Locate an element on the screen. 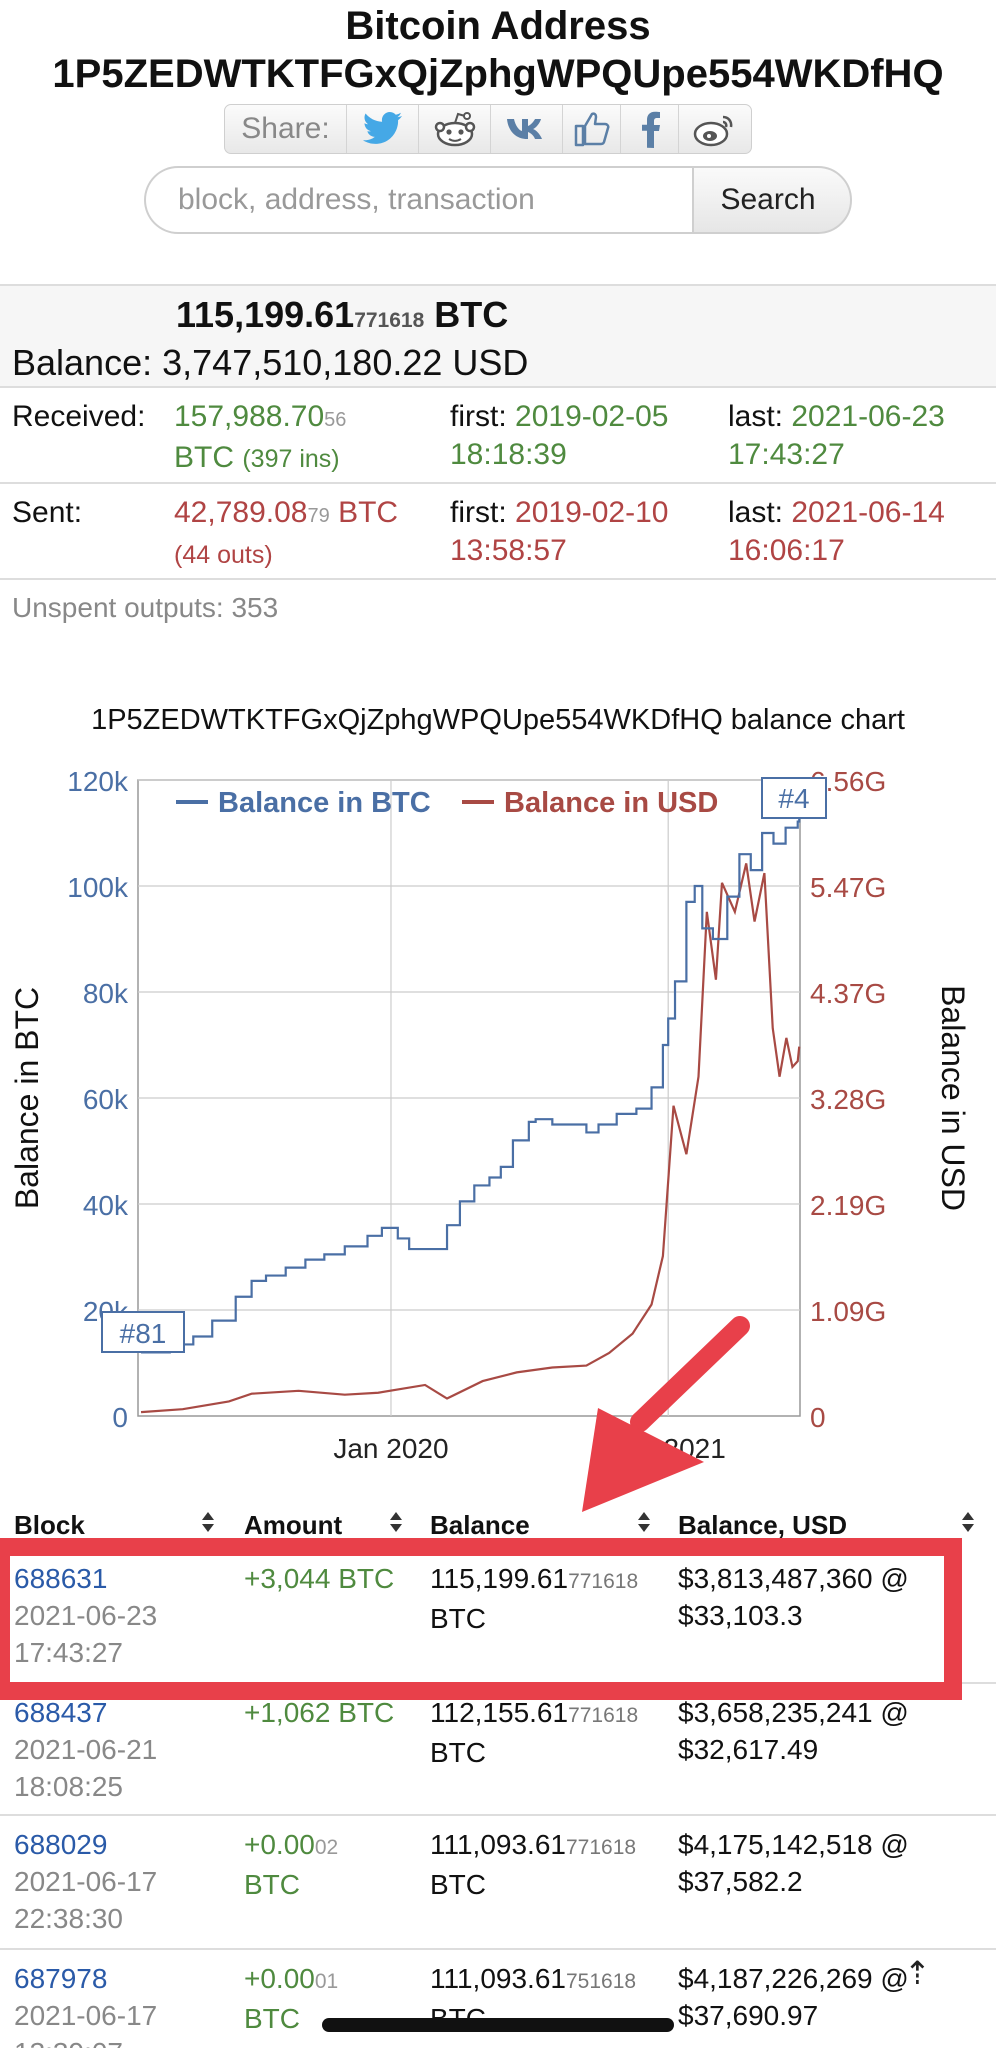 This screenshot has width=996, height=2048. received-last-label: last: is located at coordinates (756, 416).